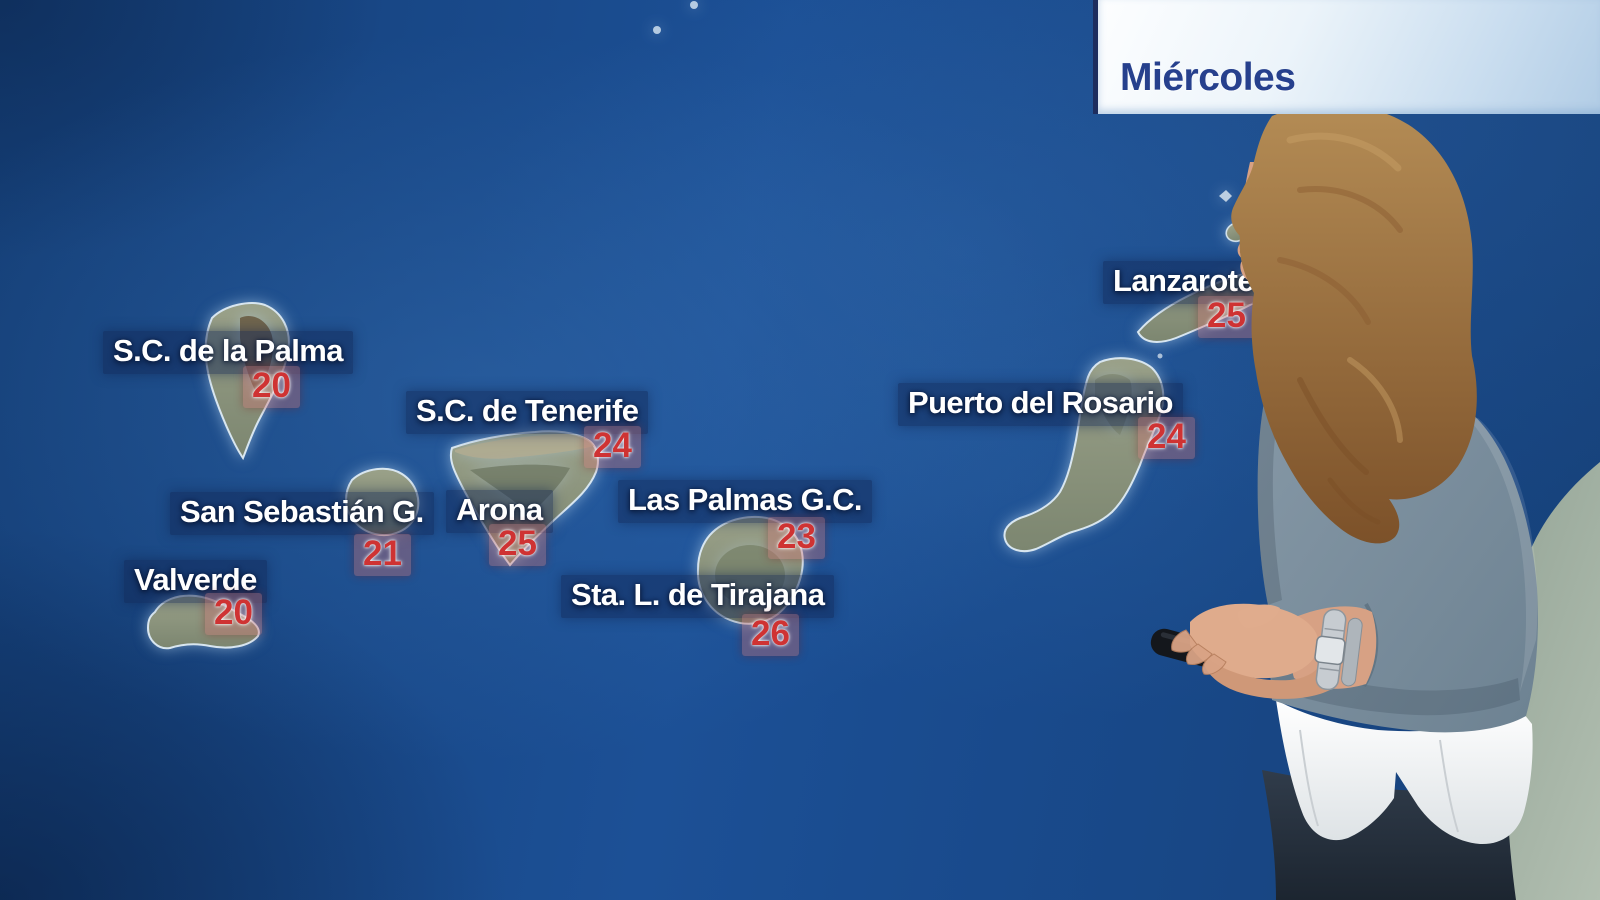  What do you see at coordinates (1199, 652) in the screenshot?
I see `presenter-fingers` at bounding box center [1199, 652].